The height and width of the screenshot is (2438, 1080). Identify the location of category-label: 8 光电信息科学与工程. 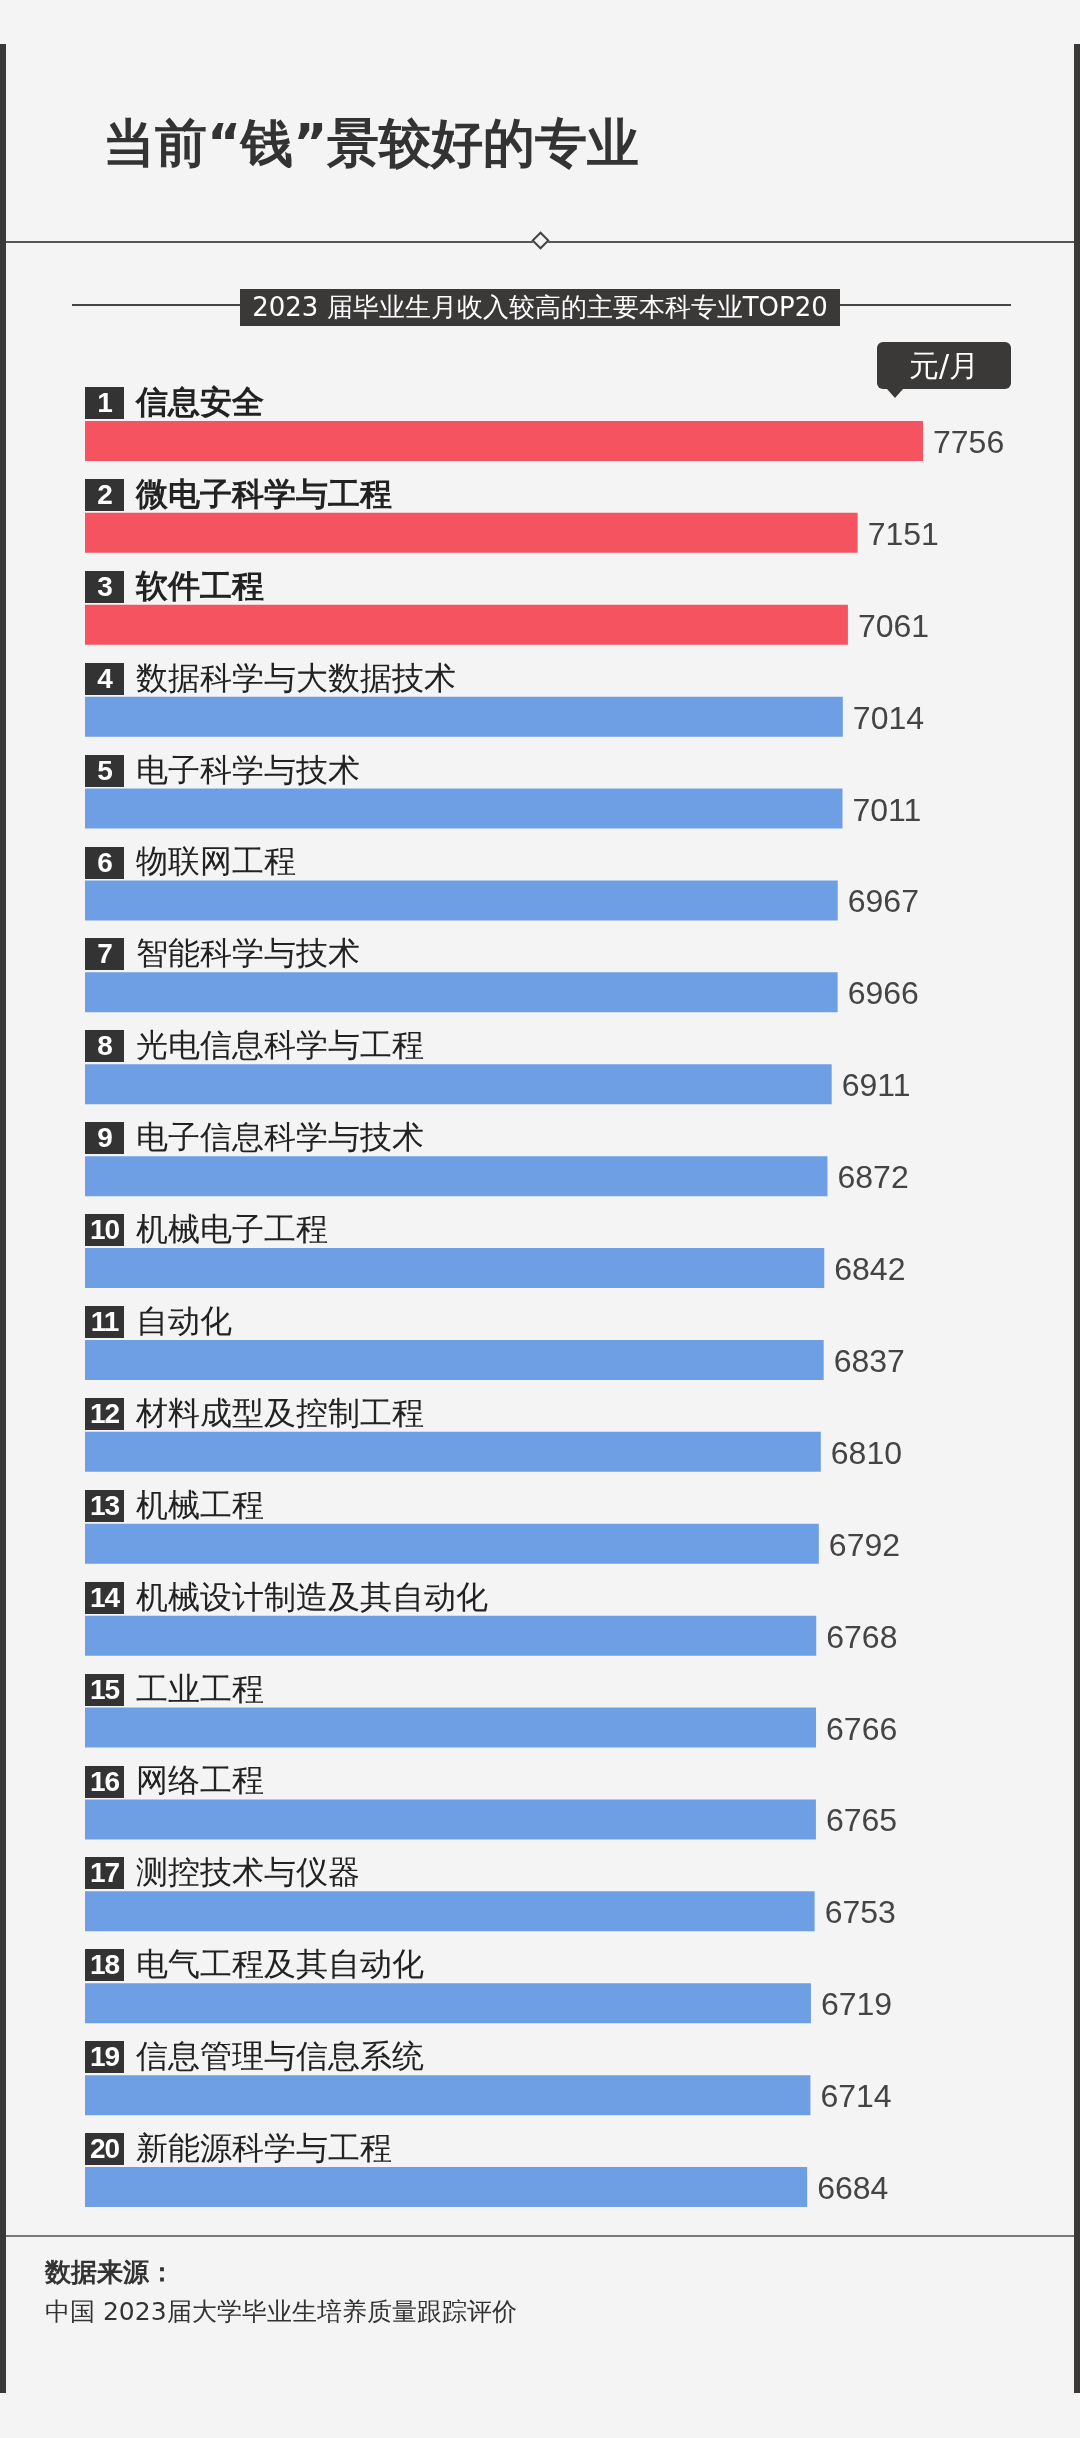
(260, 1045).